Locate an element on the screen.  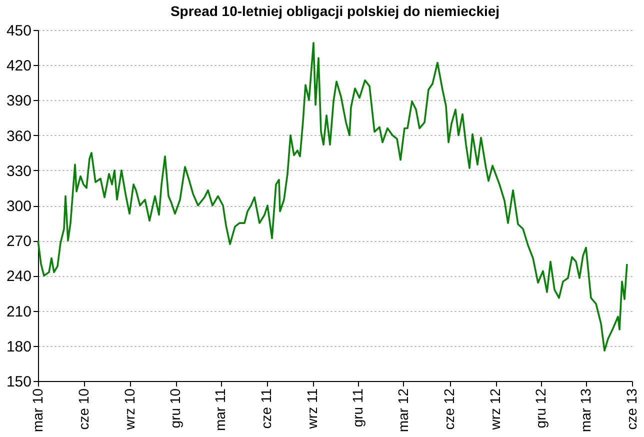
y-tick-label: 300 is located at coordinates (19, 206).